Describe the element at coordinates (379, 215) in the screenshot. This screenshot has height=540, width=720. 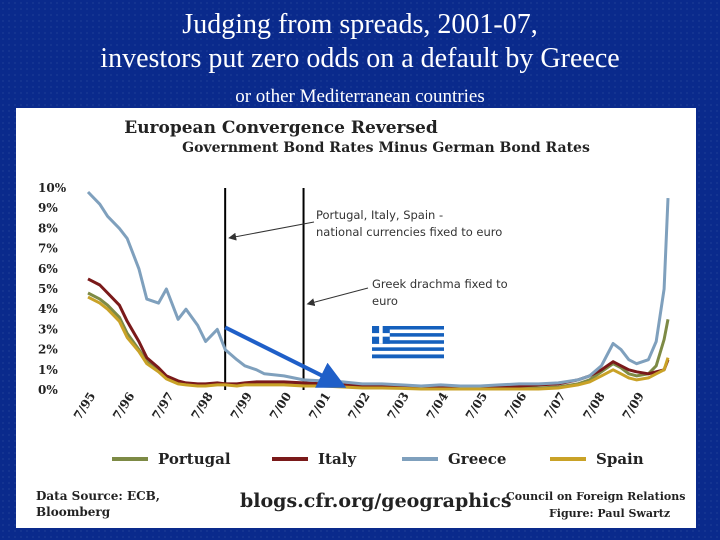
I see `annotation-1-line1: Portugal, Italy, Spain -` at that location.